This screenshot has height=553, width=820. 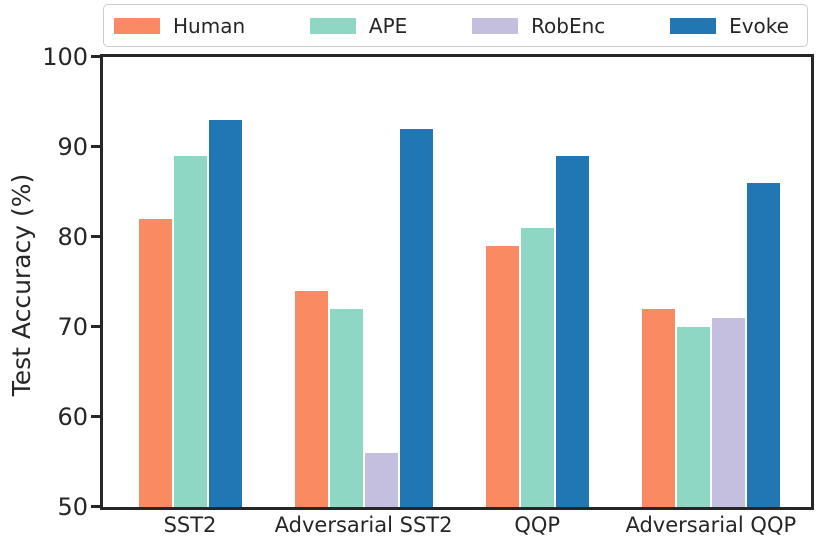 I want to click on bar-group-adversarial-qqp, so click(x=711, y=344).